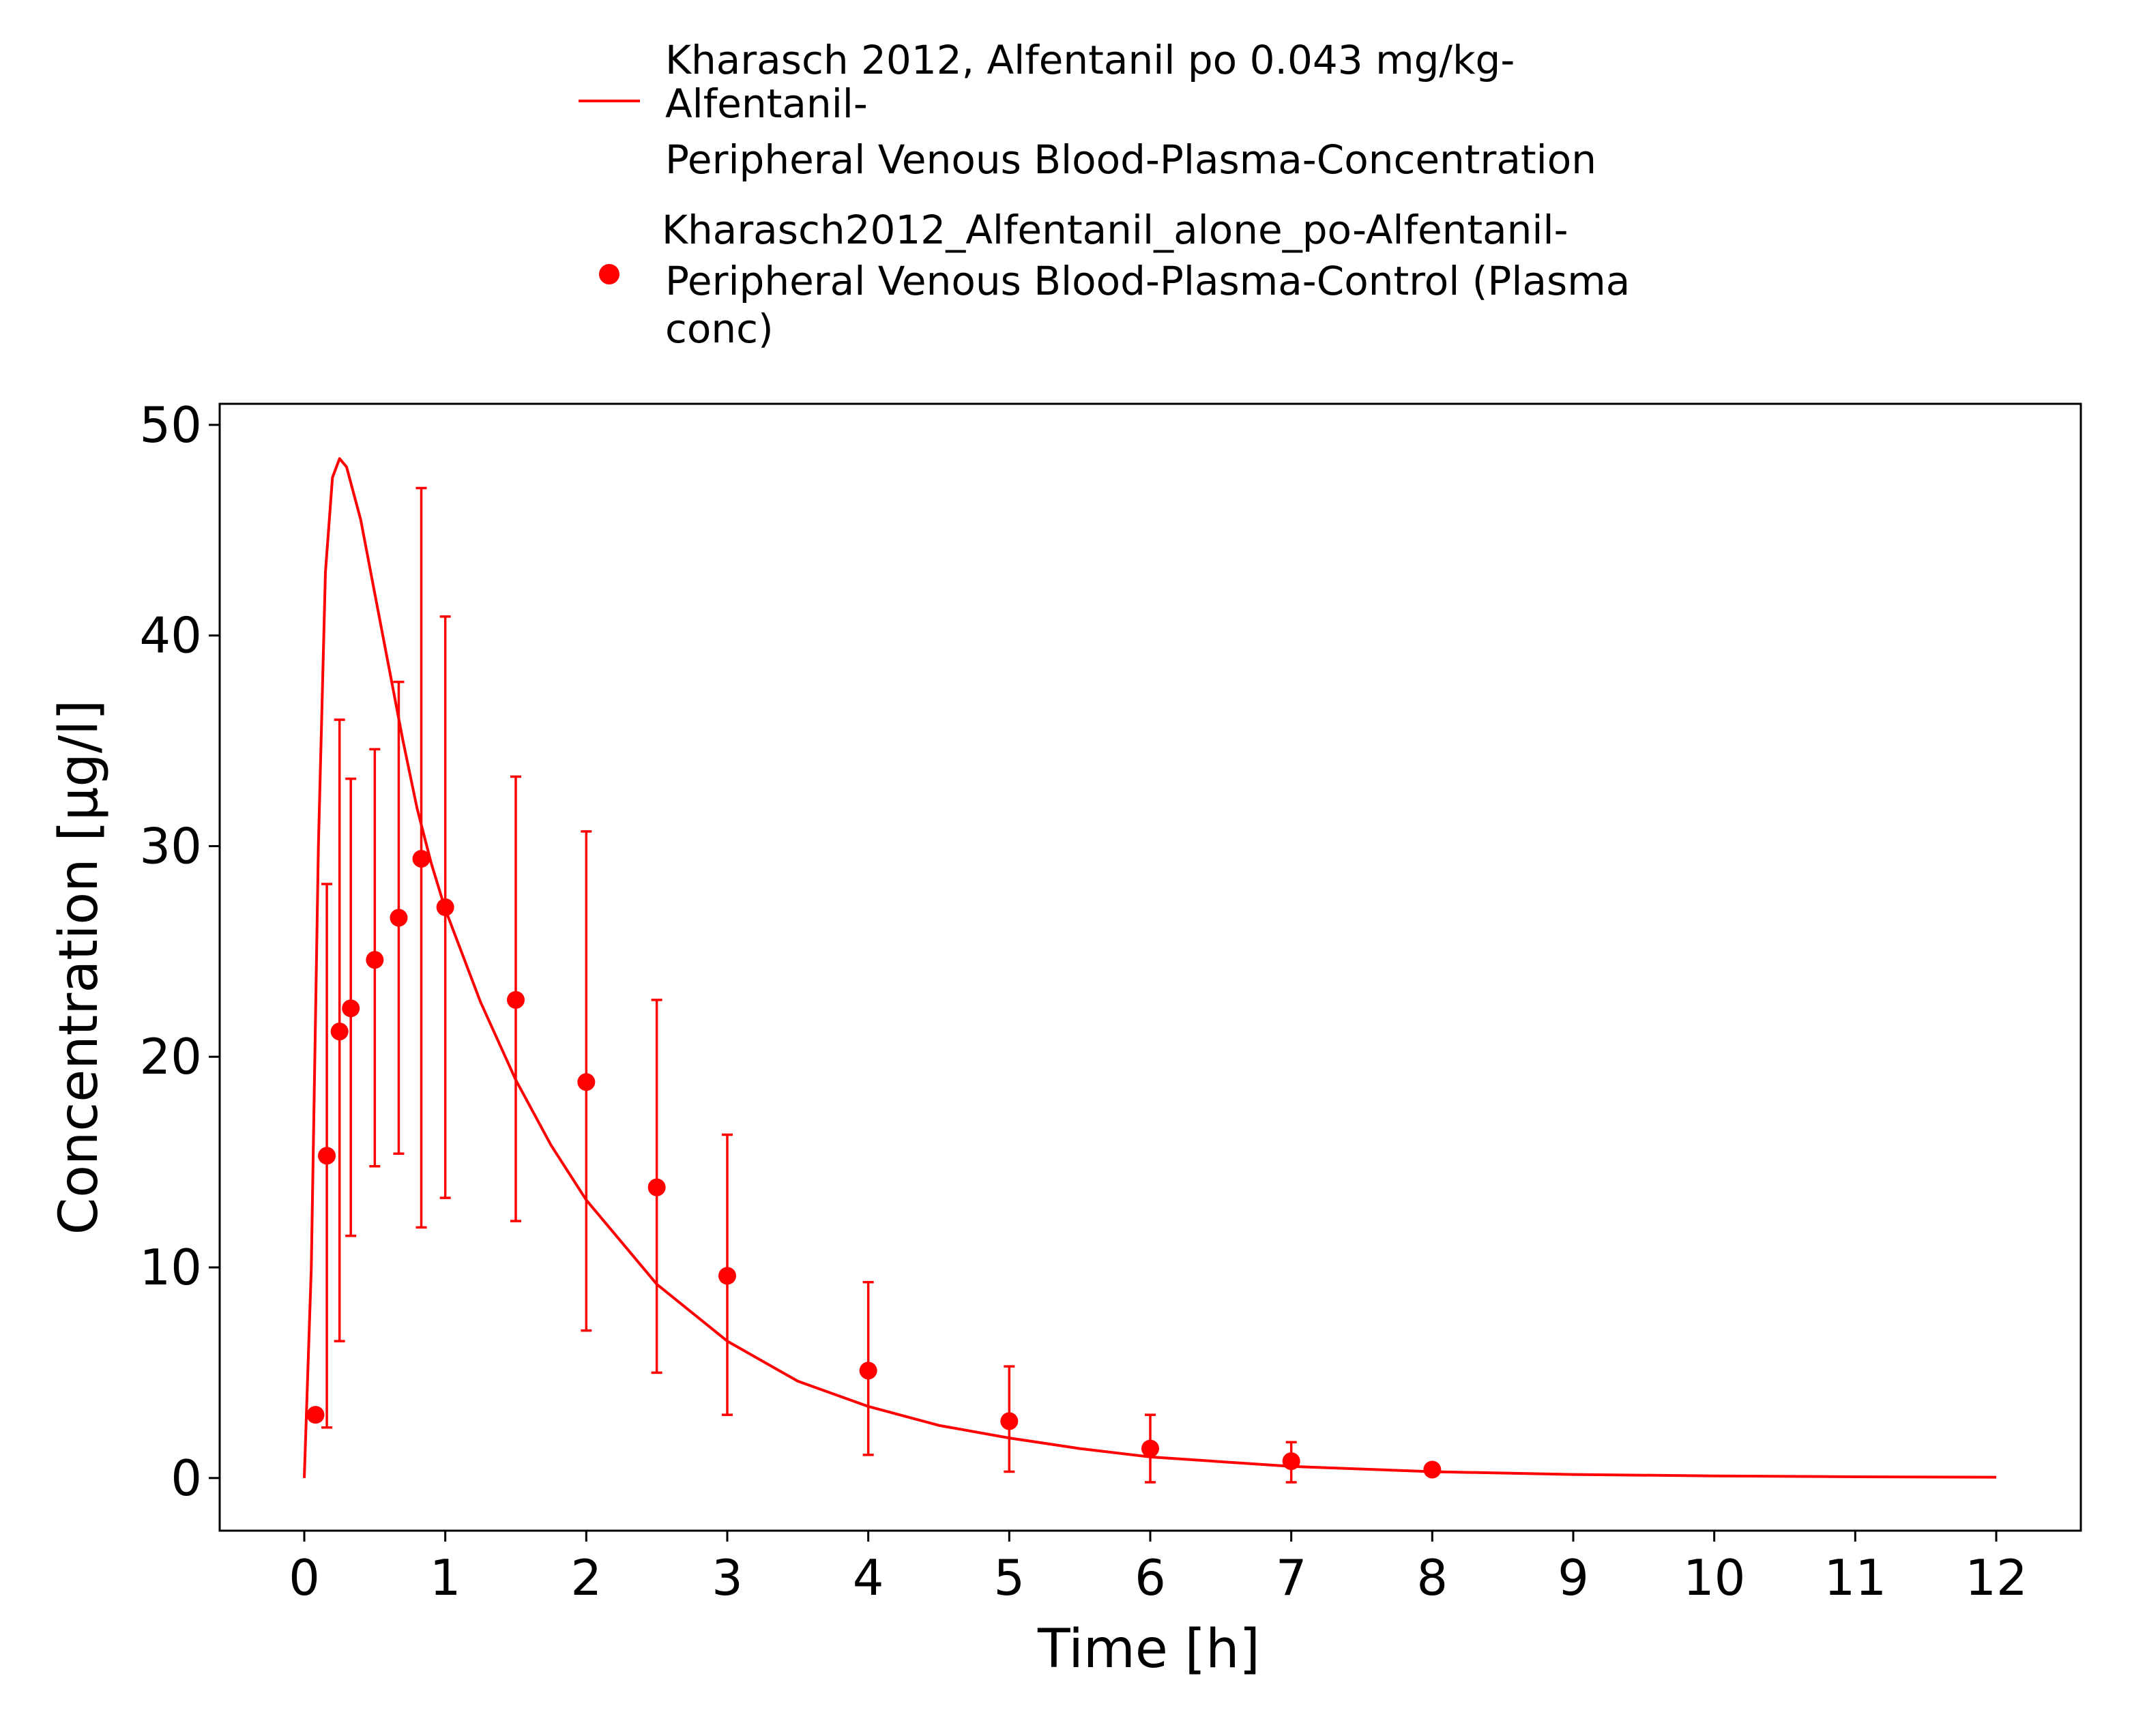 The image size is (2132, 1736). What do you see at coordinates (586, 1577) in the screenshot?
I see `x-tick-label: 2` at bounding box center [586, 1577].